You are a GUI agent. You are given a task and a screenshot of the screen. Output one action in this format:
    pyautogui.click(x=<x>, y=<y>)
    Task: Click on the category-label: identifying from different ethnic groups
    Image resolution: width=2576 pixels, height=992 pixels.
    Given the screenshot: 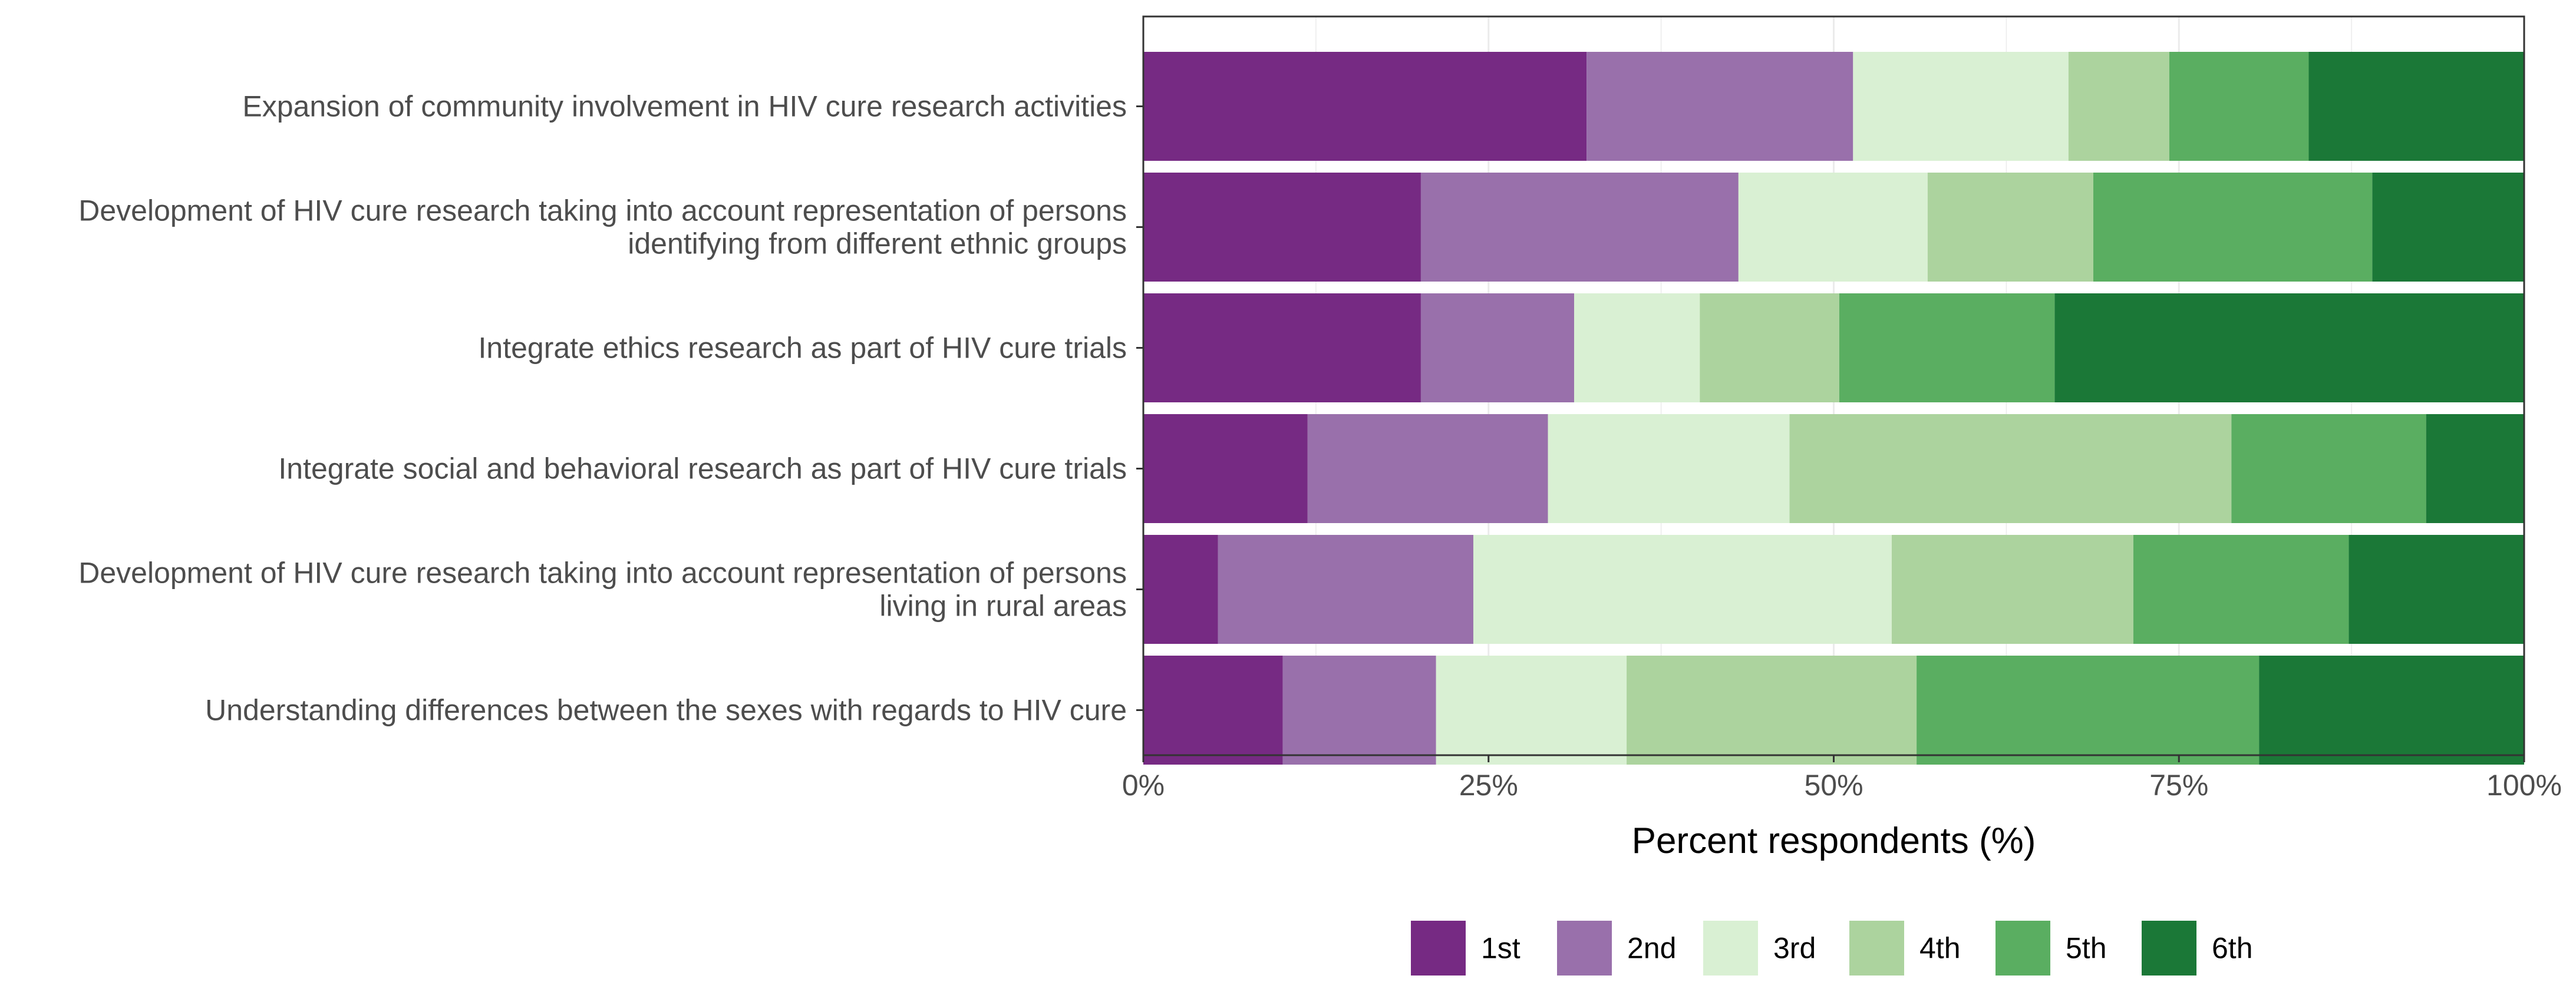 What is the action you would take?
    pyautogui.click(x=878, y=243)
    